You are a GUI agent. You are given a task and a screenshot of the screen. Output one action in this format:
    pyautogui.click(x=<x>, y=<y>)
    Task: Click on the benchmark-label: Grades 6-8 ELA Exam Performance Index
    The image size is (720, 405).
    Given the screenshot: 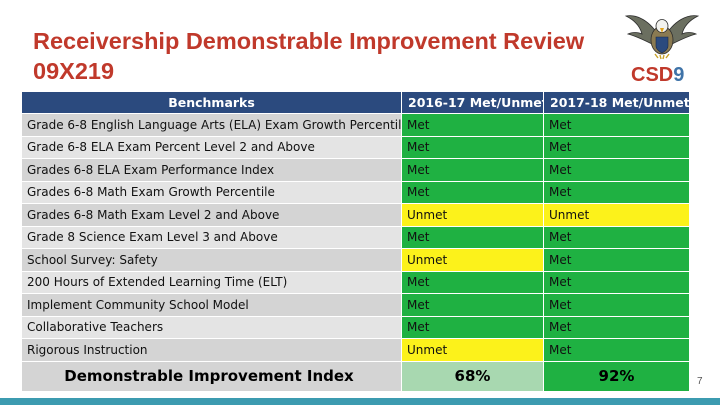 What is the action you would take?
    pyautogui.click(x=211, y=170)
    